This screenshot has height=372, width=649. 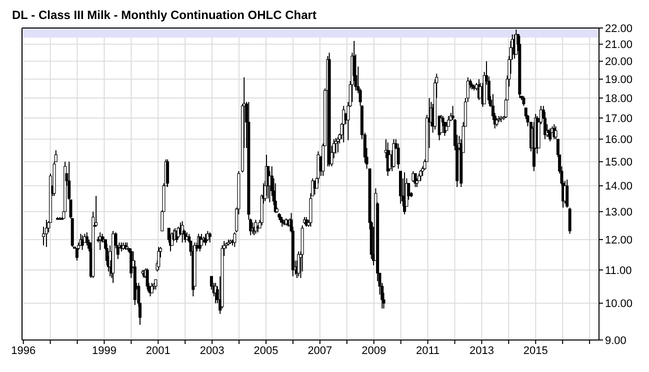 I want to click on x-tick-label: 1996, so click(x=23, y=350).